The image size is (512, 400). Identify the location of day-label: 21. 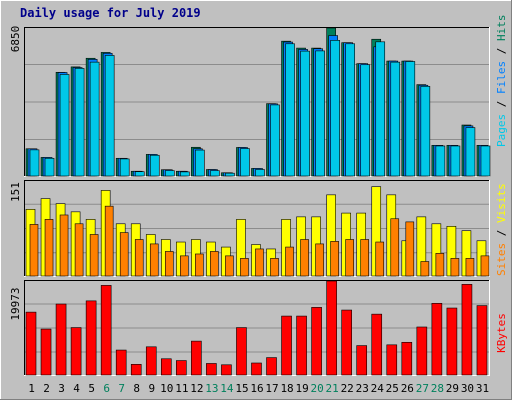
(332, 388).